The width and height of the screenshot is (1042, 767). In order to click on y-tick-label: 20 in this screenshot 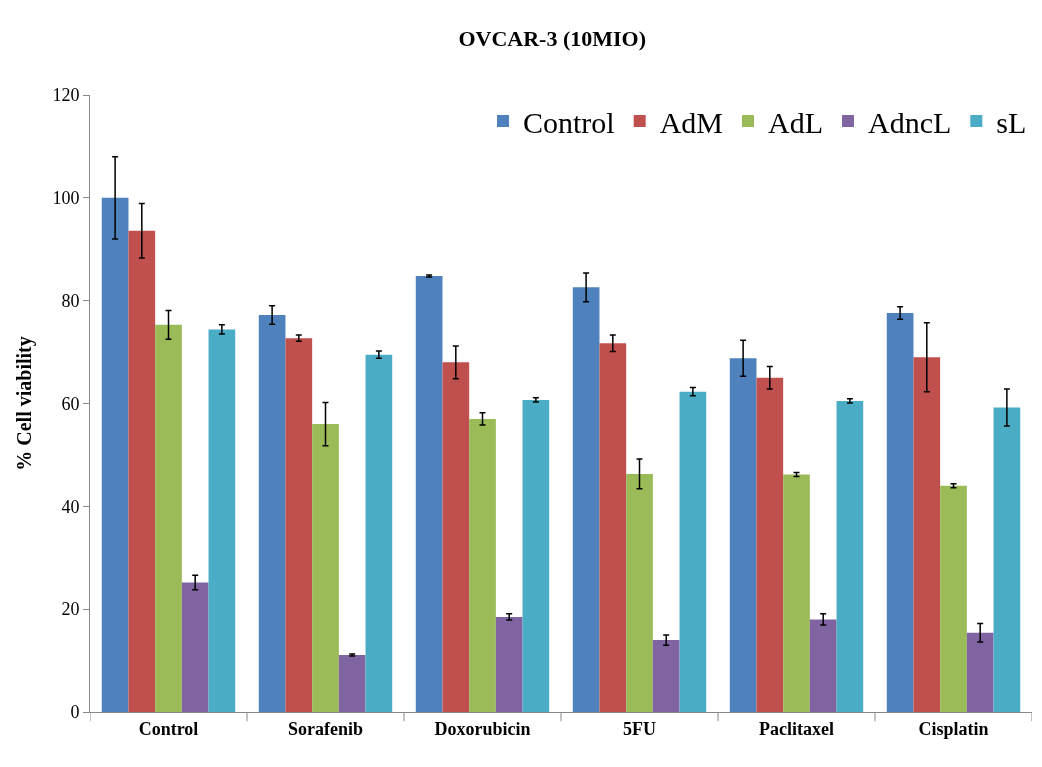, I will do `click(70, 609)`.